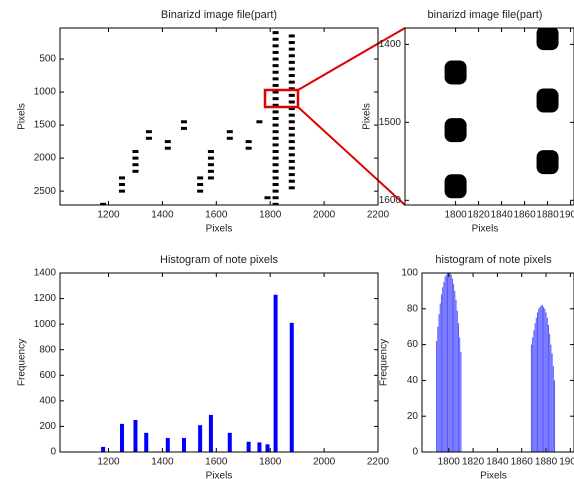  I want to click on y-tick-label: 200, so click(47, 426).